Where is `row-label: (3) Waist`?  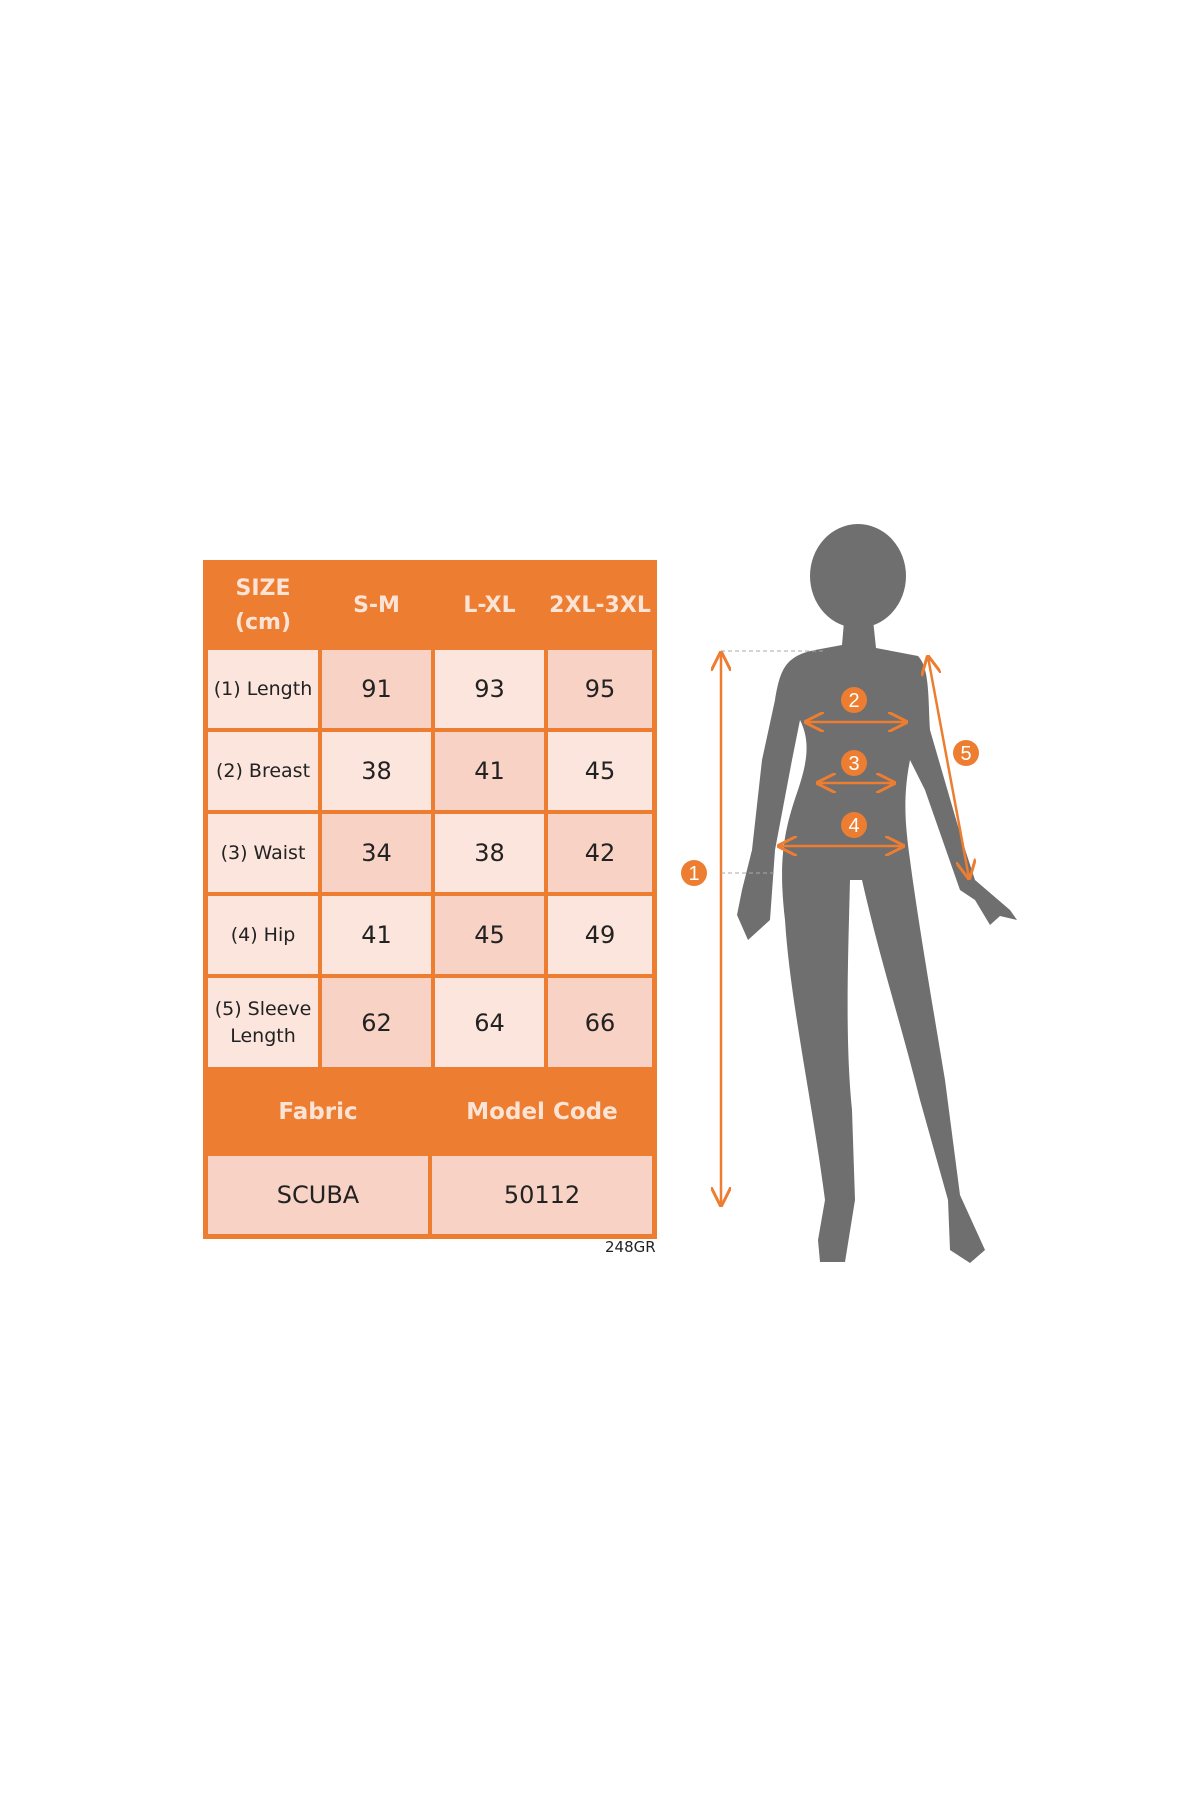
row-label: (3) Waist is located at coordinates (263, 853).